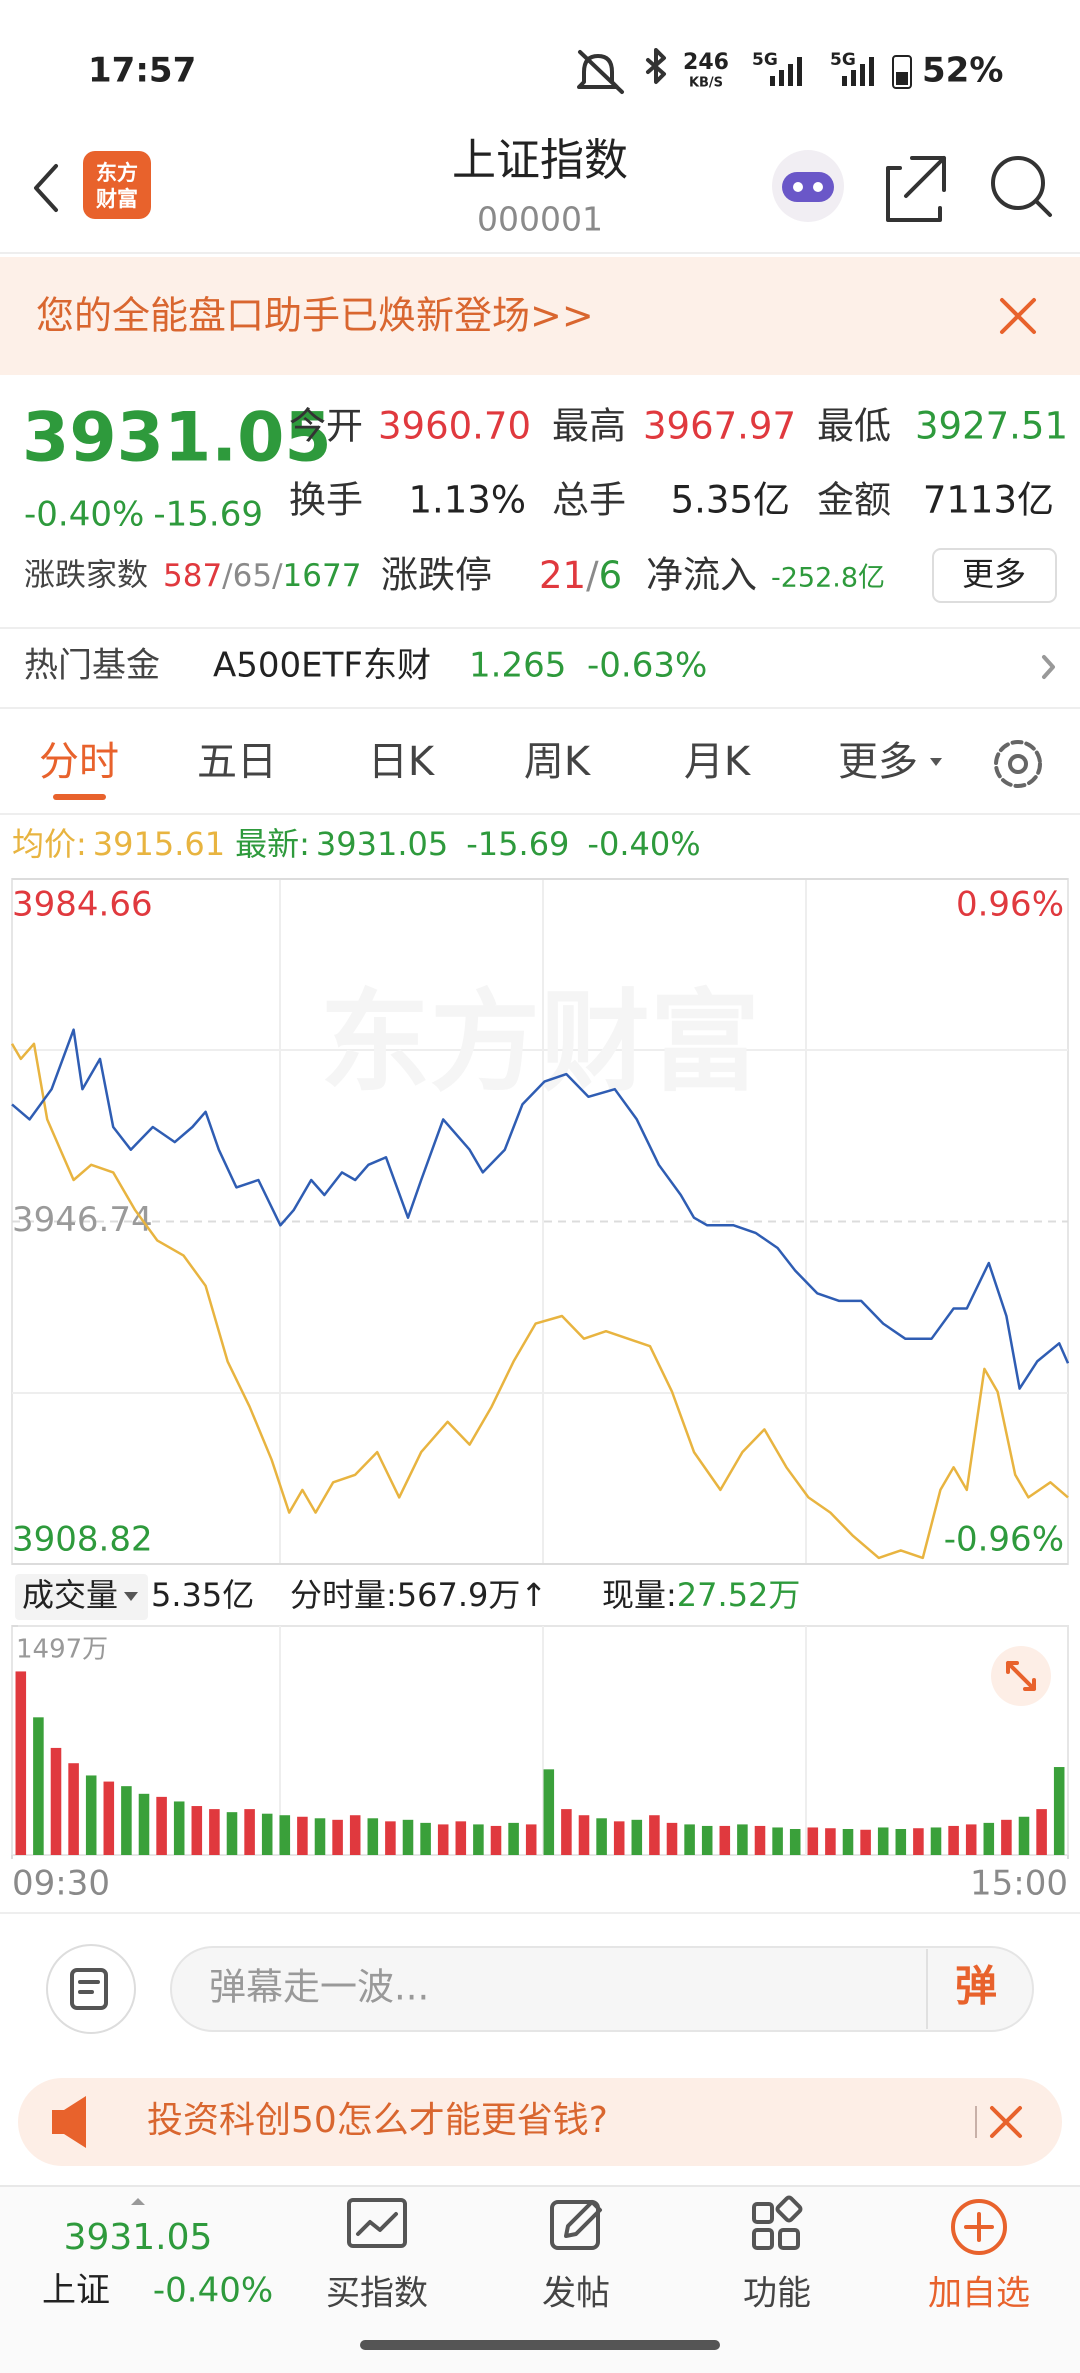  I want to click on more-button-text: 更多, so click(994, 574).